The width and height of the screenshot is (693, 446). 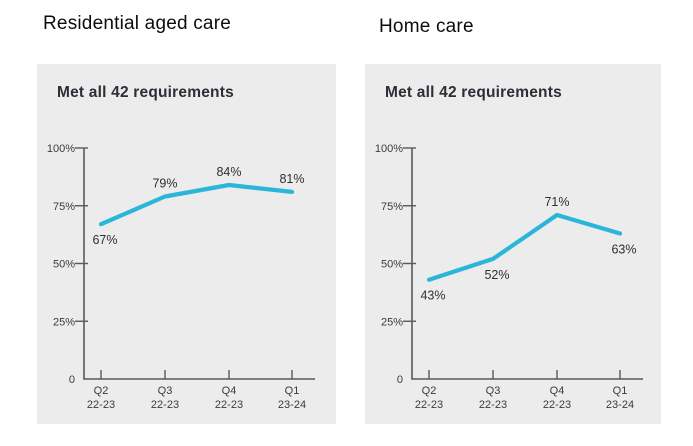 What do you see at coordinates (623, 249) in the screenshot?
I see `data-point-label: 63%` at bounding box center [623, 249].